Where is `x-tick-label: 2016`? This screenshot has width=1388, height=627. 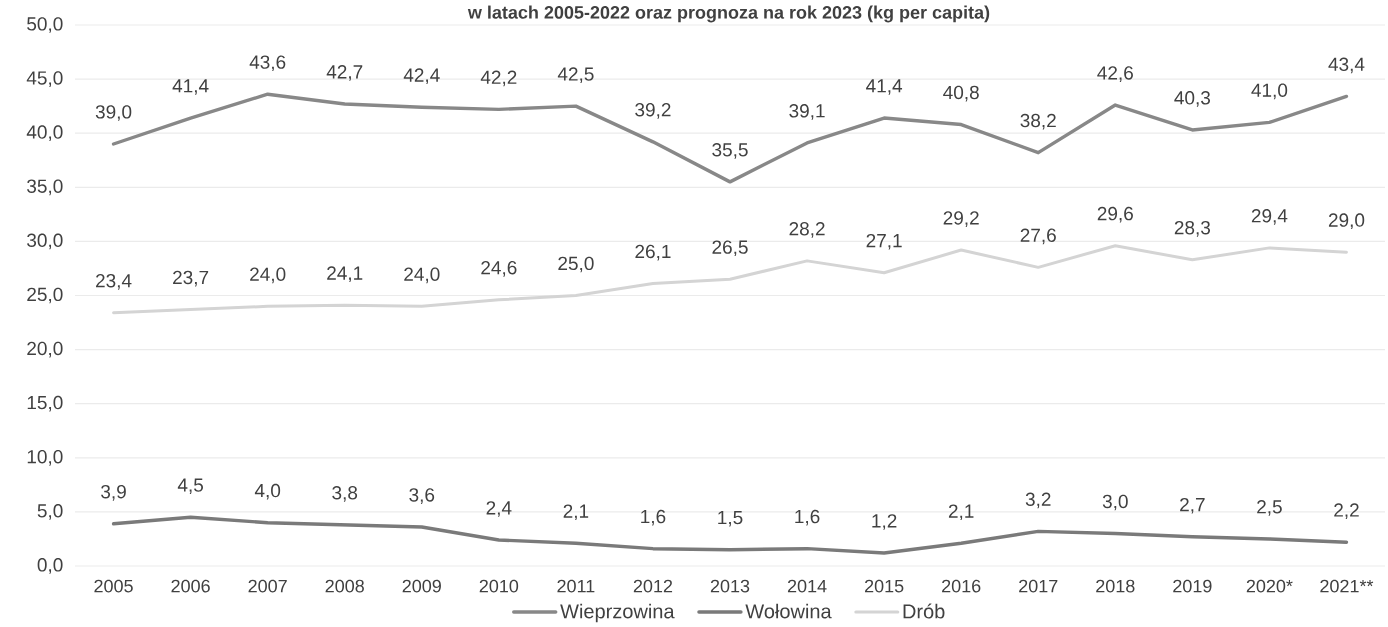 x-tick-label: 2016 is located at coordinates (961, 586).